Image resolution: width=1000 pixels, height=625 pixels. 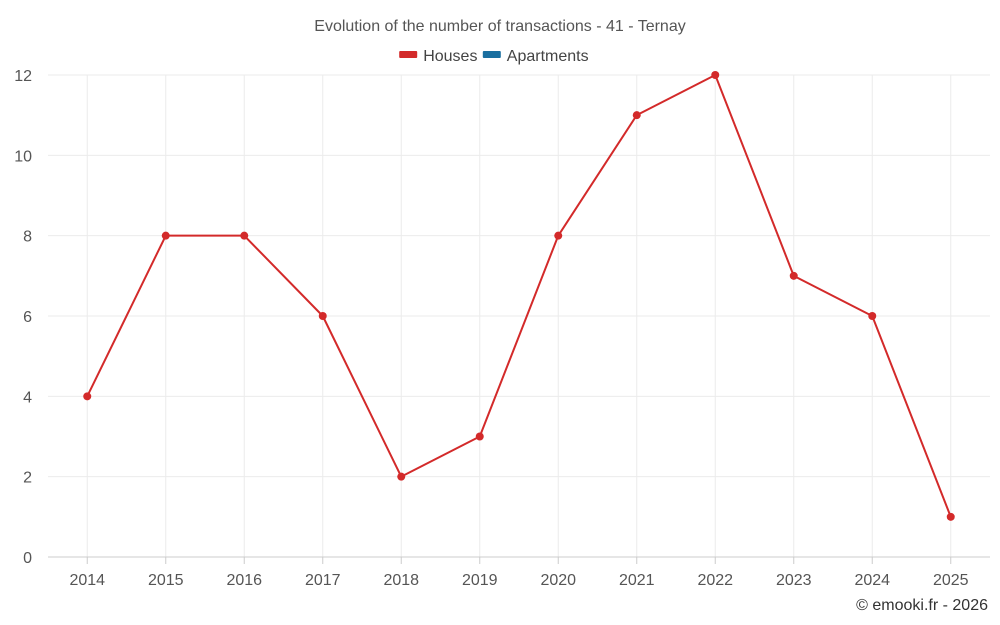 I want to click on x-tick-label: 2022, so click(x=715, y=580).